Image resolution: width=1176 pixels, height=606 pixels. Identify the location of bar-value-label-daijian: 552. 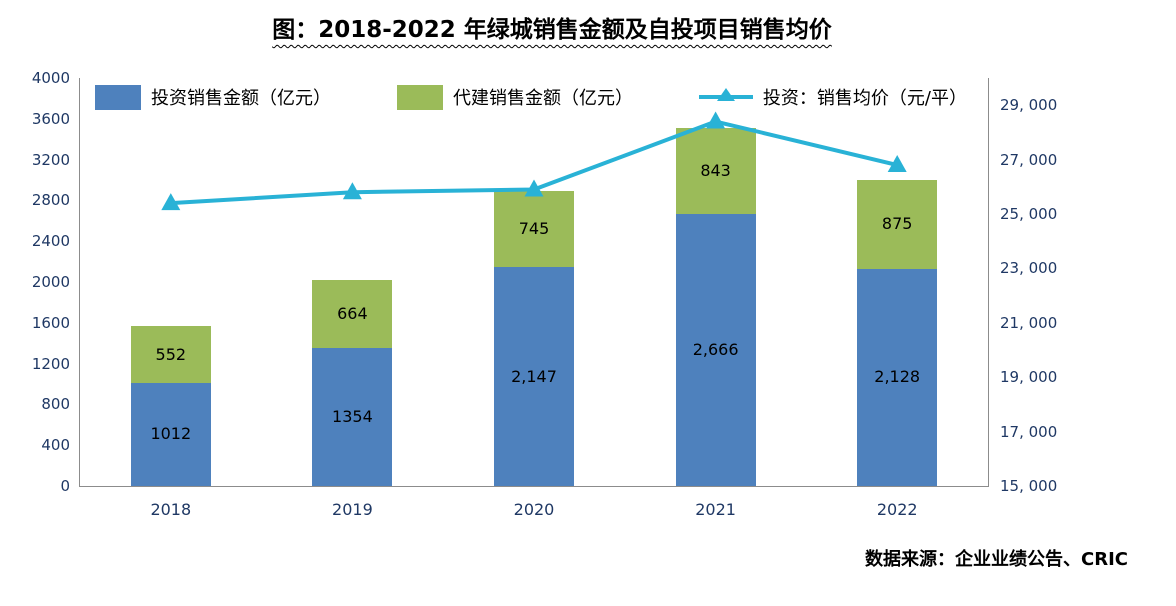
(171, 354).